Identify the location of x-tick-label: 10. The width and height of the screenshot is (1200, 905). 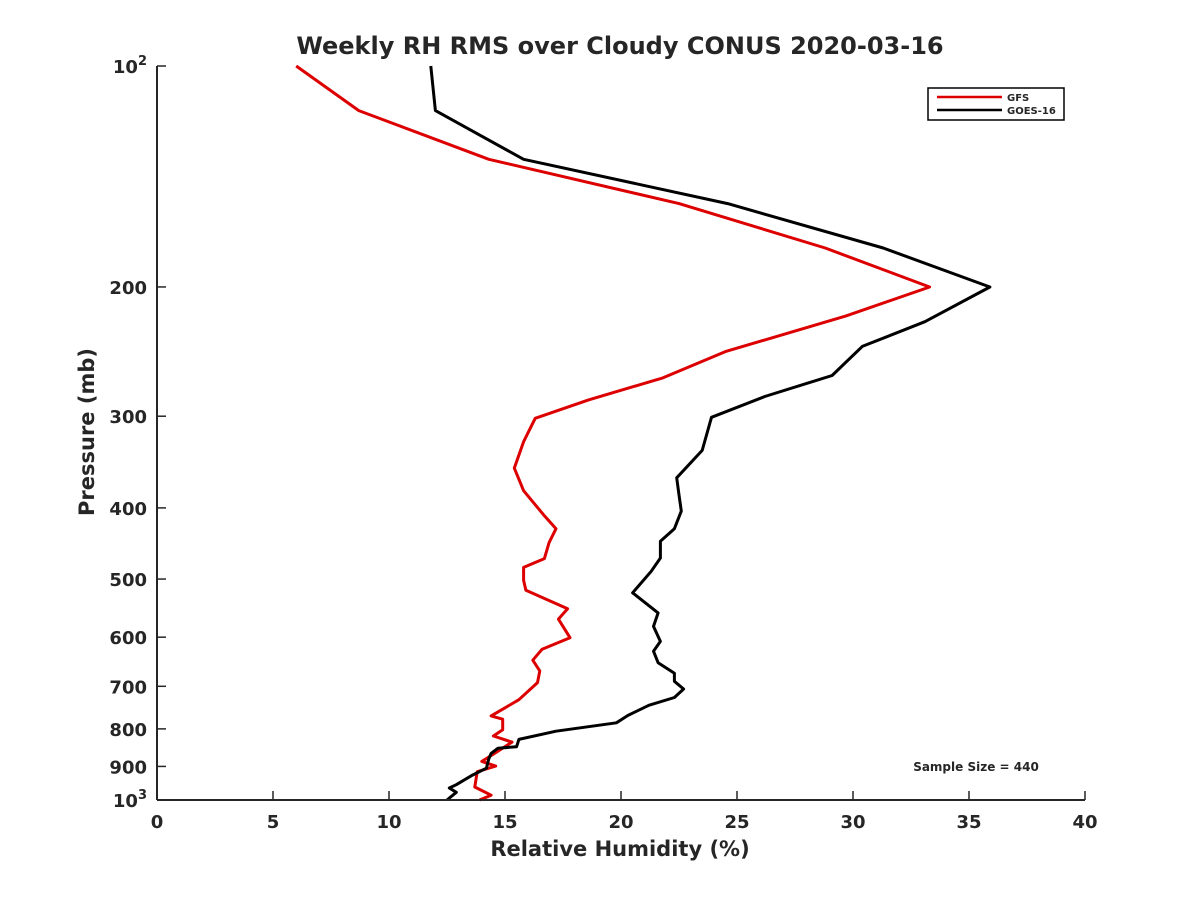
(388, 822).